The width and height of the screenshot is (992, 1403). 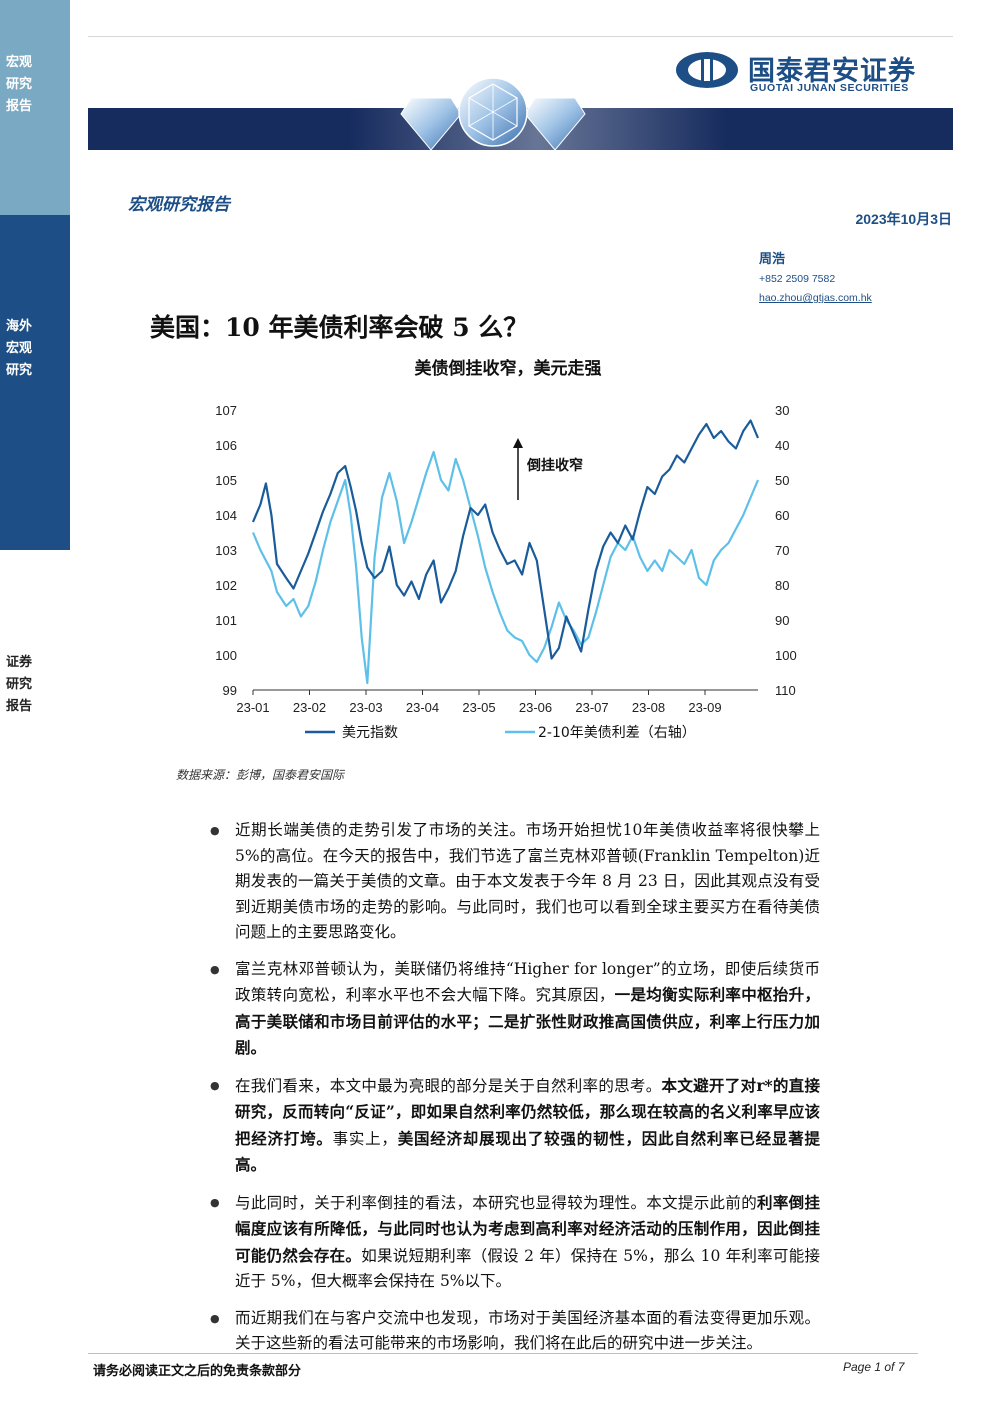 I want to click on left-tick-label: 107, so click(x=226, y=410).